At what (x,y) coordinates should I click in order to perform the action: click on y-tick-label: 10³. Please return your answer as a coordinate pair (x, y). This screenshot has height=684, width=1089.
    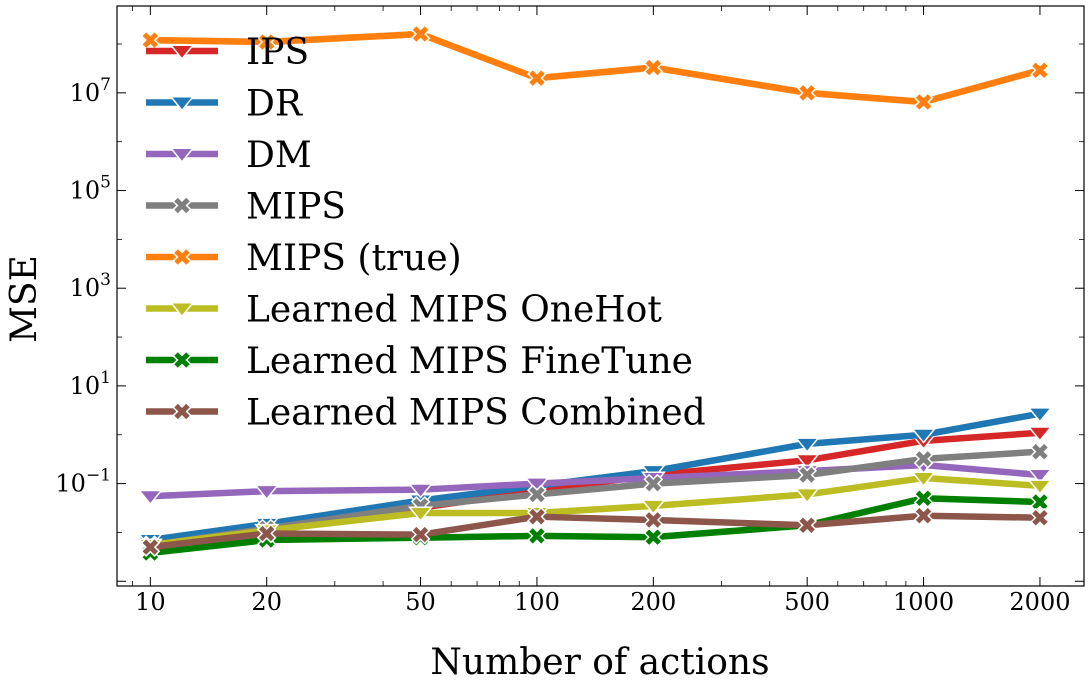
    Looking at the image, I should click on (90, 286).